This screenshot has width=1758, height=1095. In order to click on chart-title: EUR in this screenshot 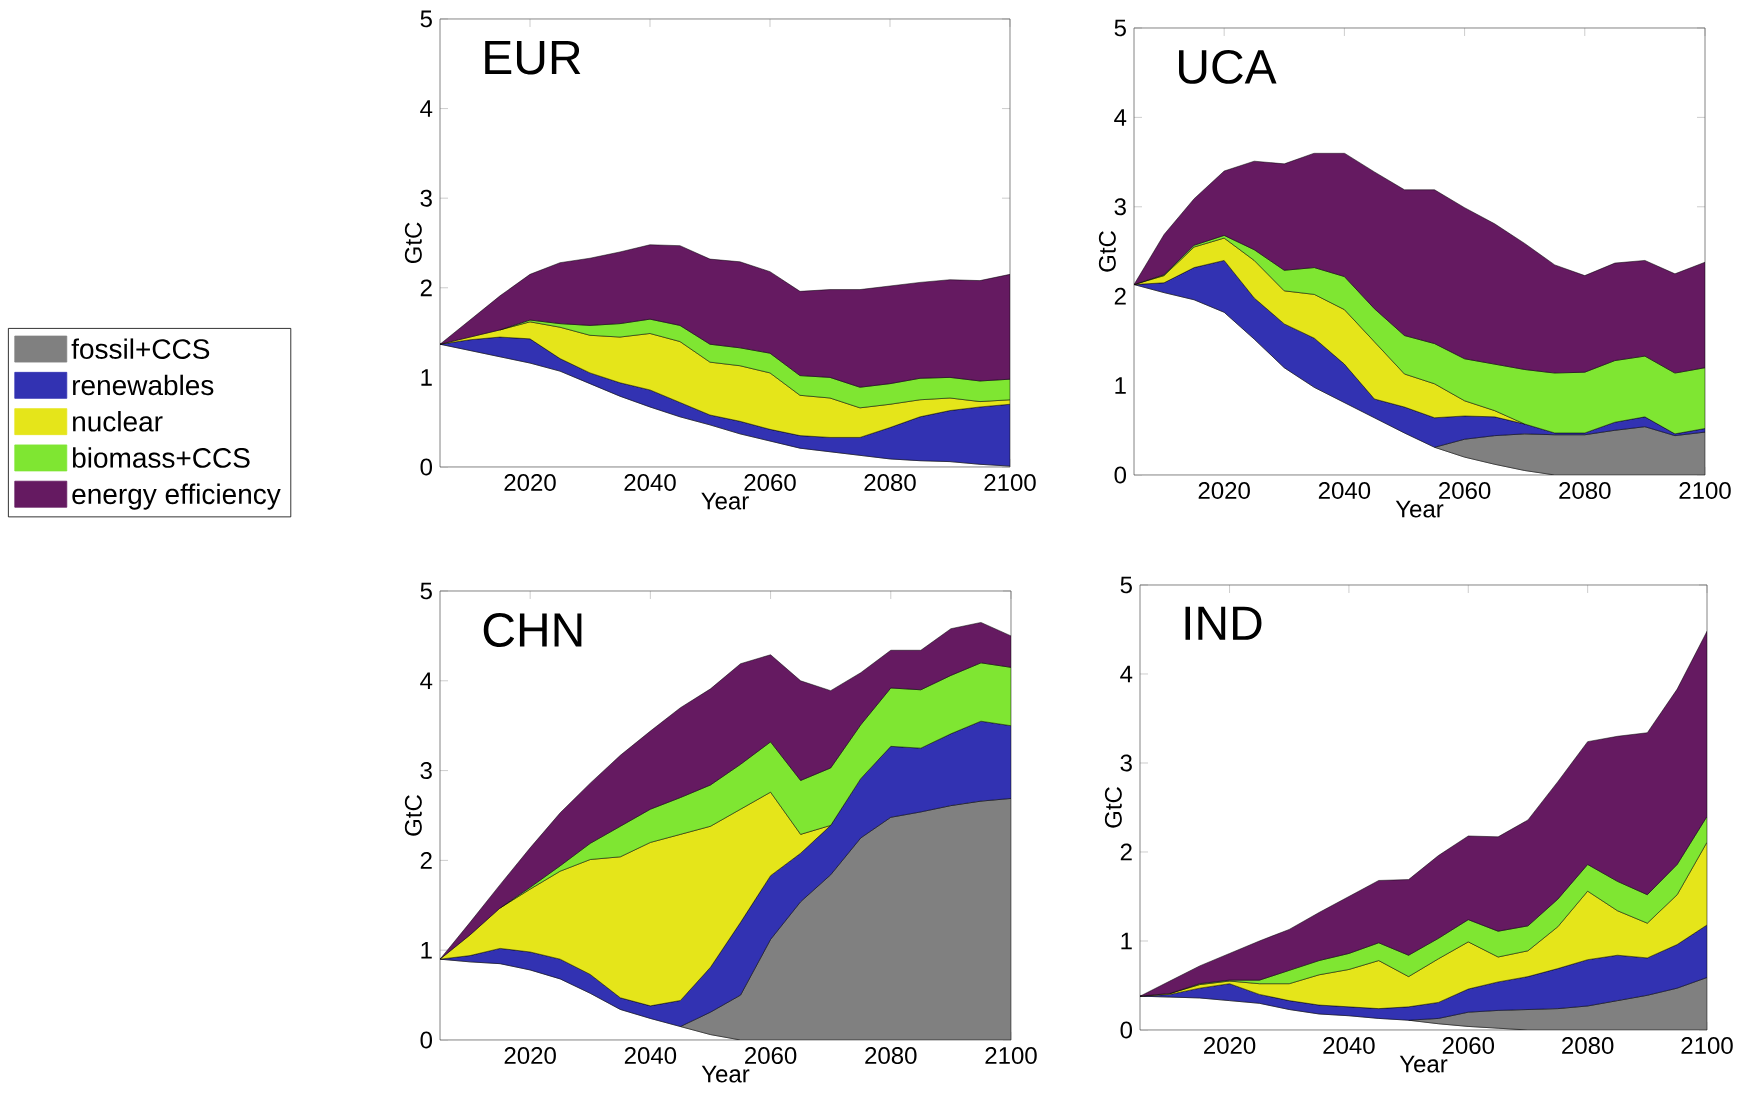, I will do `click(533, 57)`.